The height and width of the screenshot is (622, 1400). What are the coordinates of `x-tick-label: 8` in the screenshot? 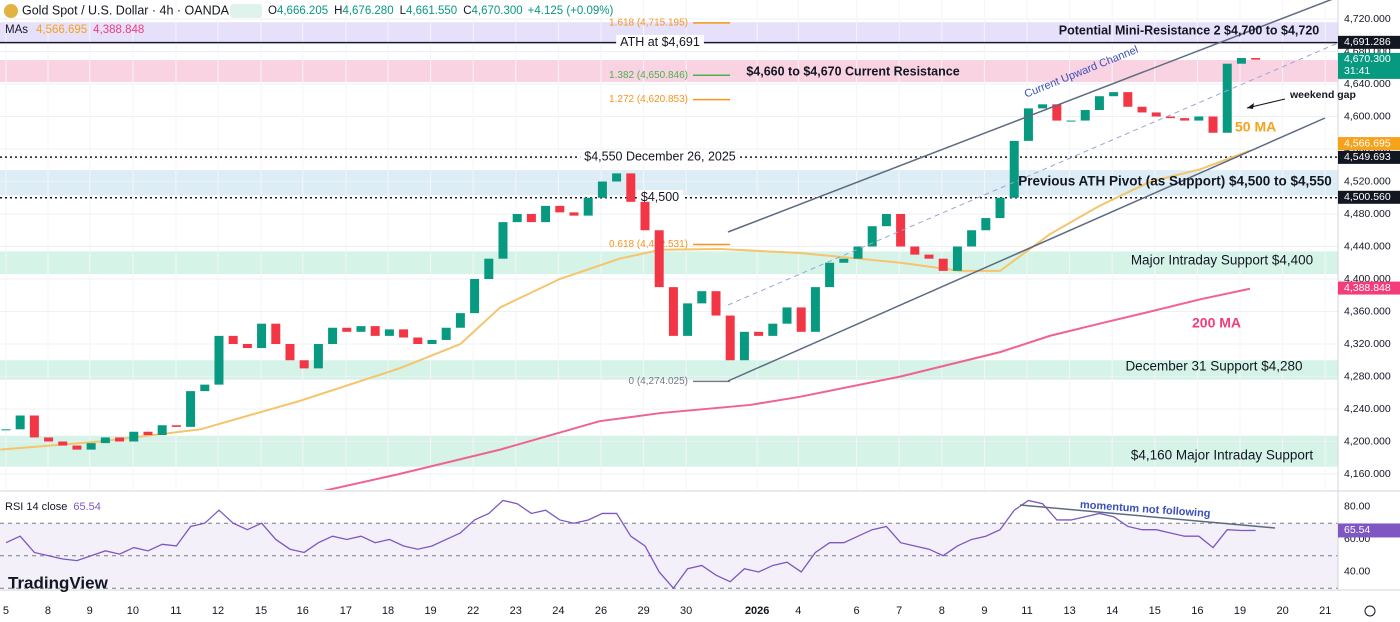 It's located at (942, 611).